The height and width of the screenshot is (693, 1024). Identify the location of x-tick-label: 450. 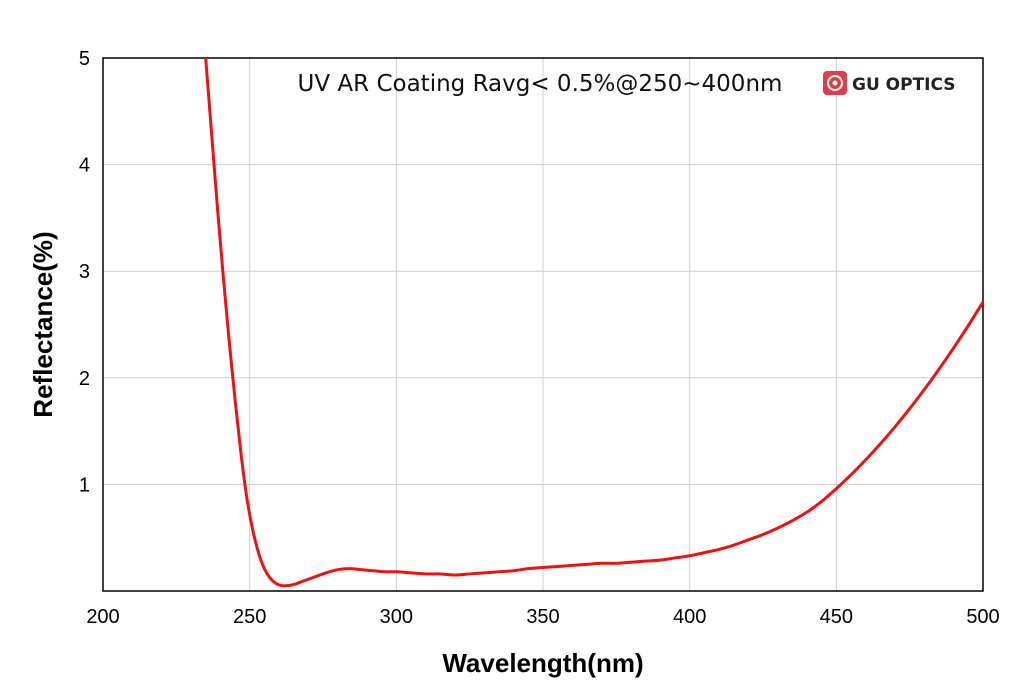
(836, 617).